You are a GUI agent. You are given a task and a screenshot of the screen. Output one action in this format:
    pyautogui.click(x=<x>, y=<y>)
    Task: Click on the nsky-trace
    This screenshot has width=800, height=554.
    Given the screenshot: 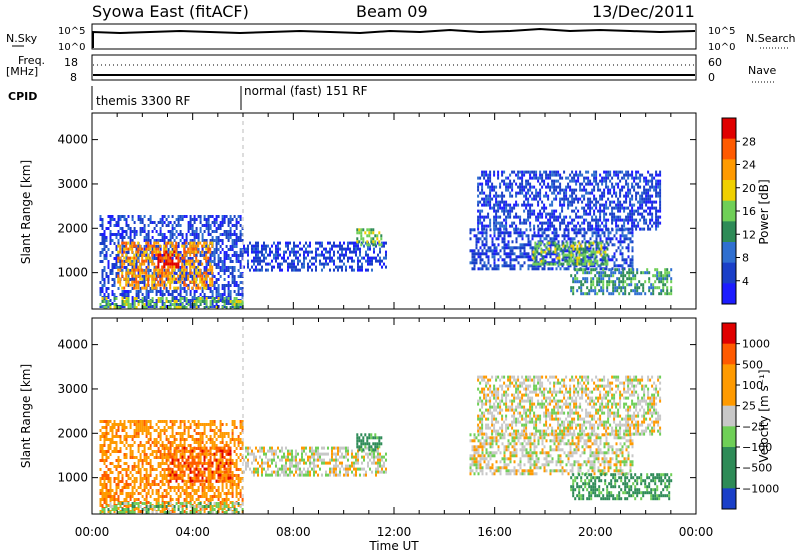 What is the action you would take?
    pyautogui.click(x=394, y=37)
    